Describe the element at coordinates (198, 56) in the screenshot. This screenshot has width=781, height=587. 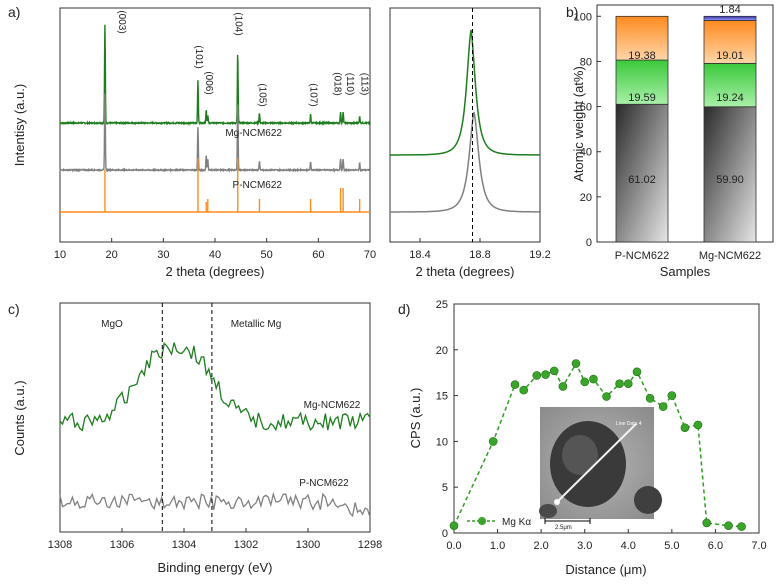
I see `peak-label: (101)` at that location.